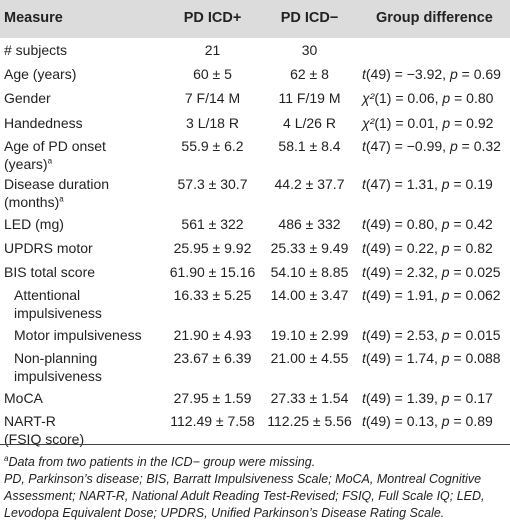  I want to click on cell-group-difference: t(47) = 1.31, p = 0.19, so click(427, 184).